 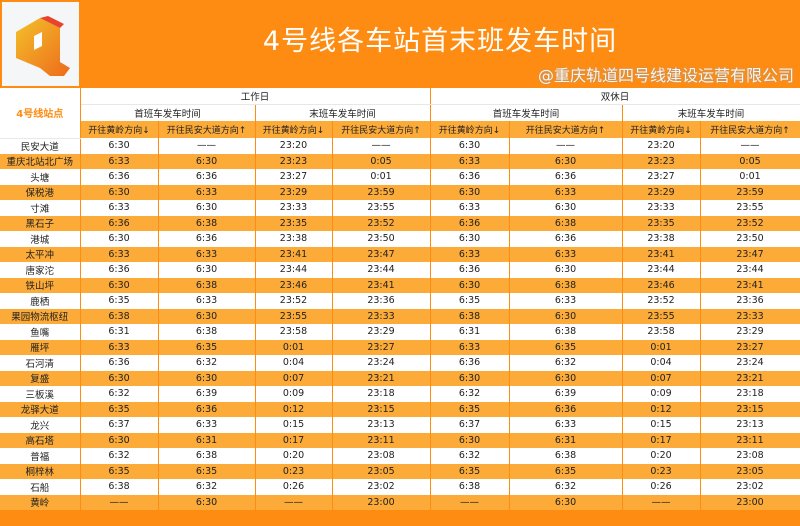 I want to click on time-cell: 23:59, so click(x=381, y=192).